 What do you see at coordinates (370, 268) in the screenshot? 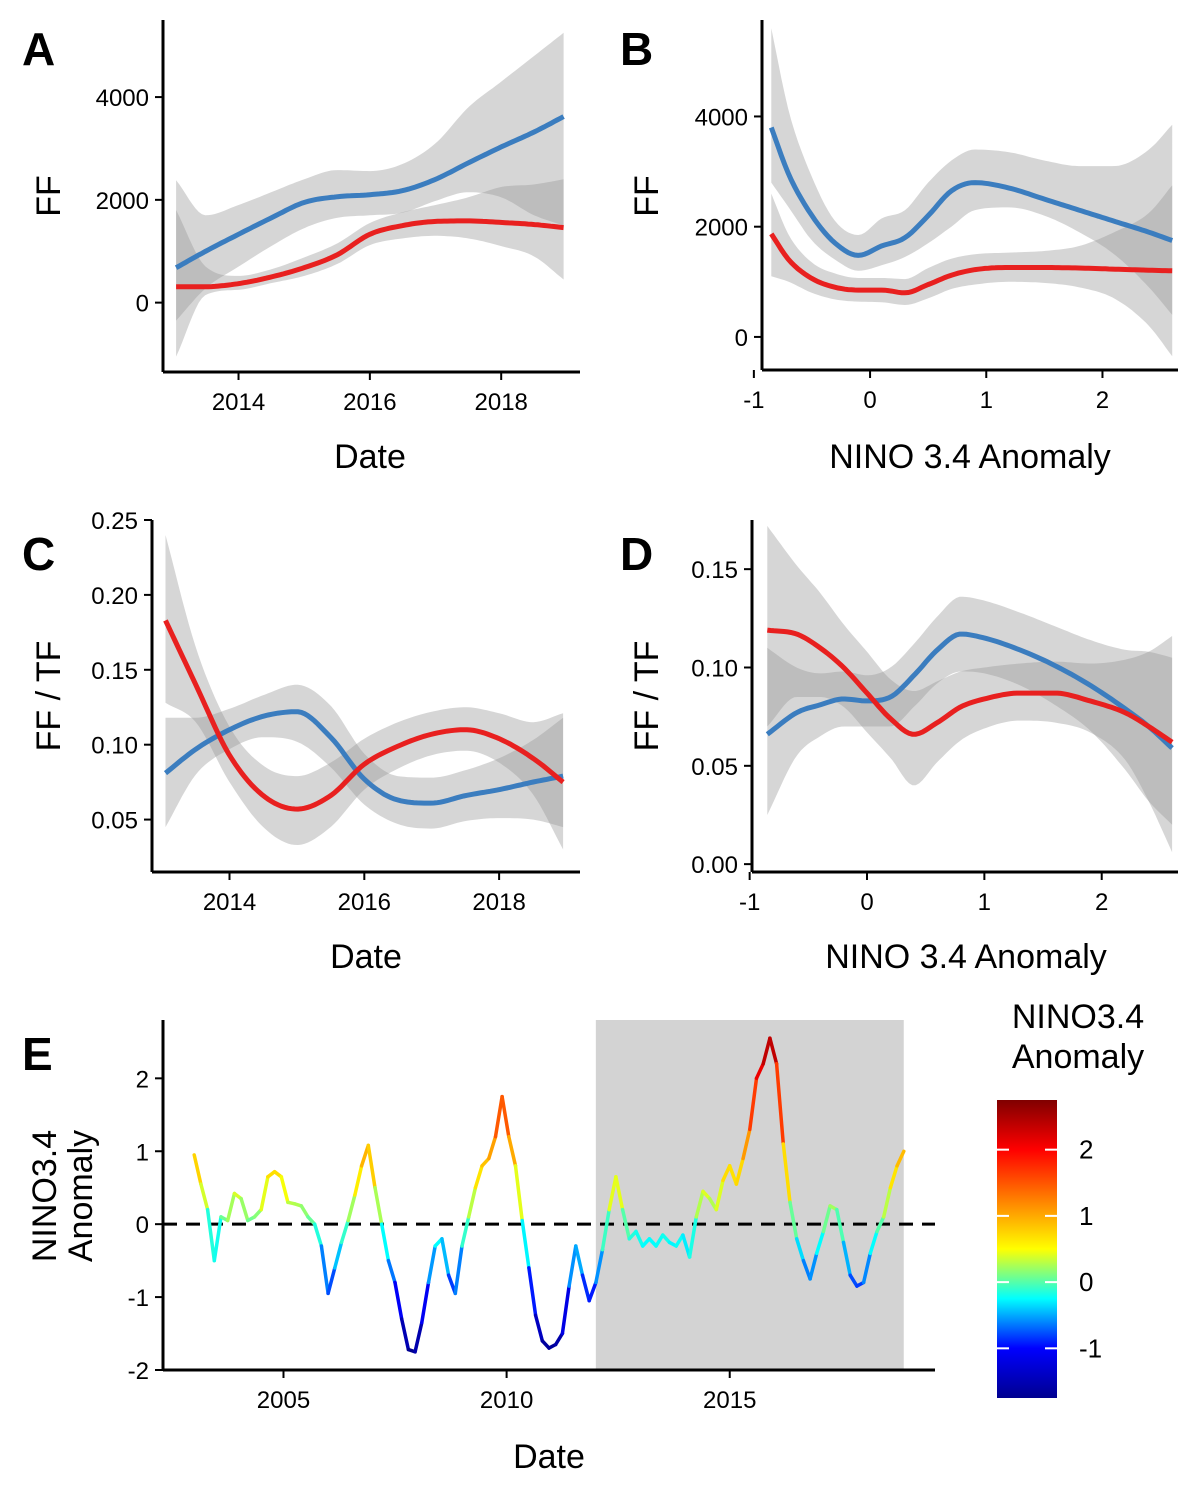
I see `confidence-band-red` at bounding box center [370, 268].